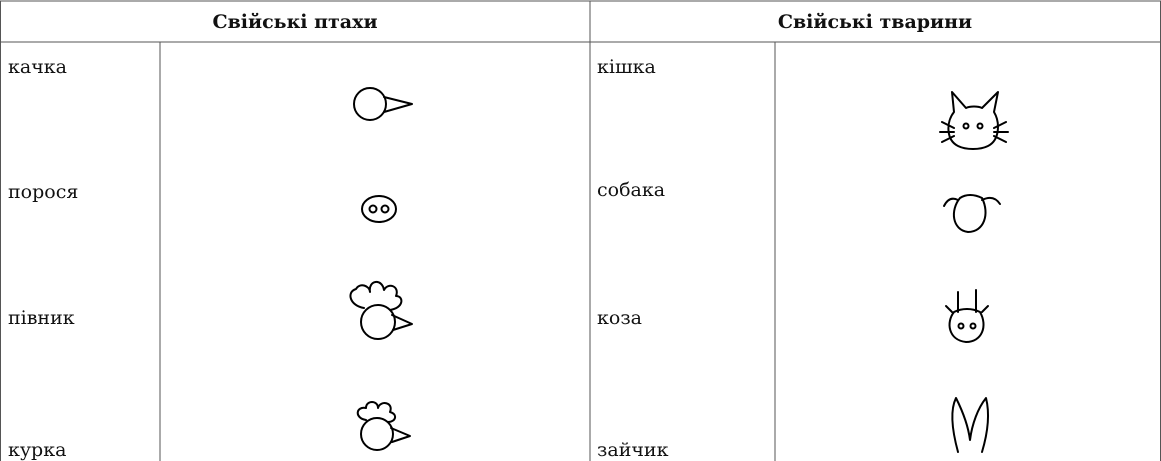 Image resolution: width=1161 pixels, height=461 pixels. I want to click on goat-drawing, so click(967, 316).